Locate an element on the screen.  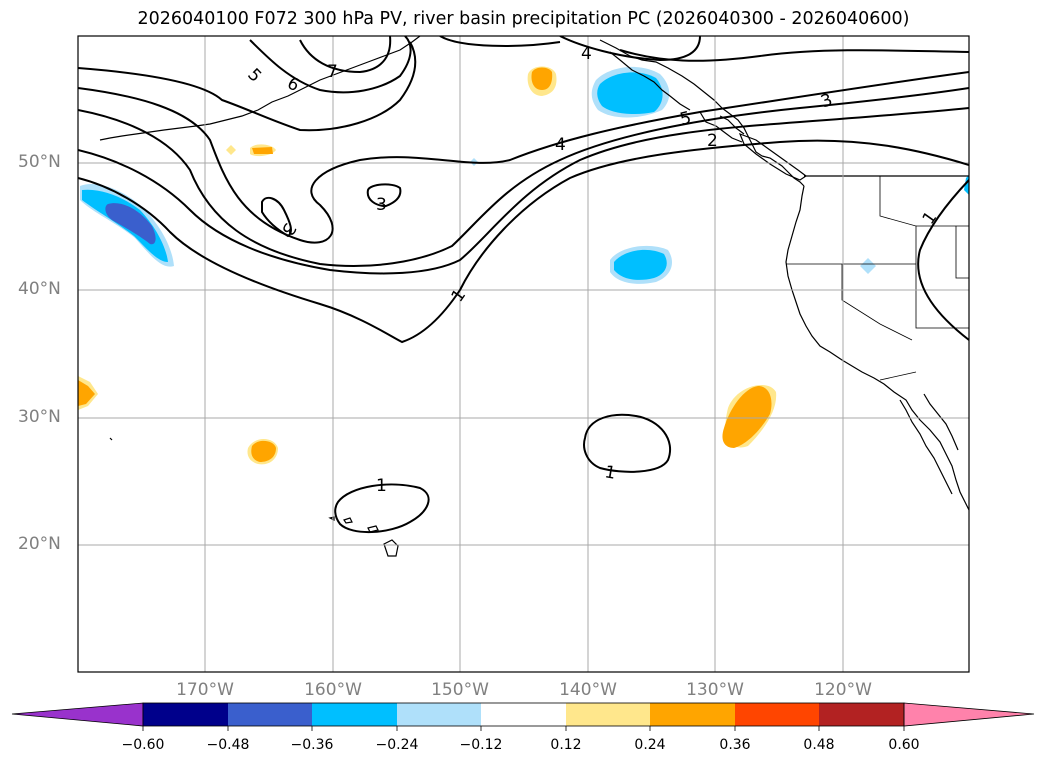
lat-label-50n: 50°N is located at coordinates (39, 162).